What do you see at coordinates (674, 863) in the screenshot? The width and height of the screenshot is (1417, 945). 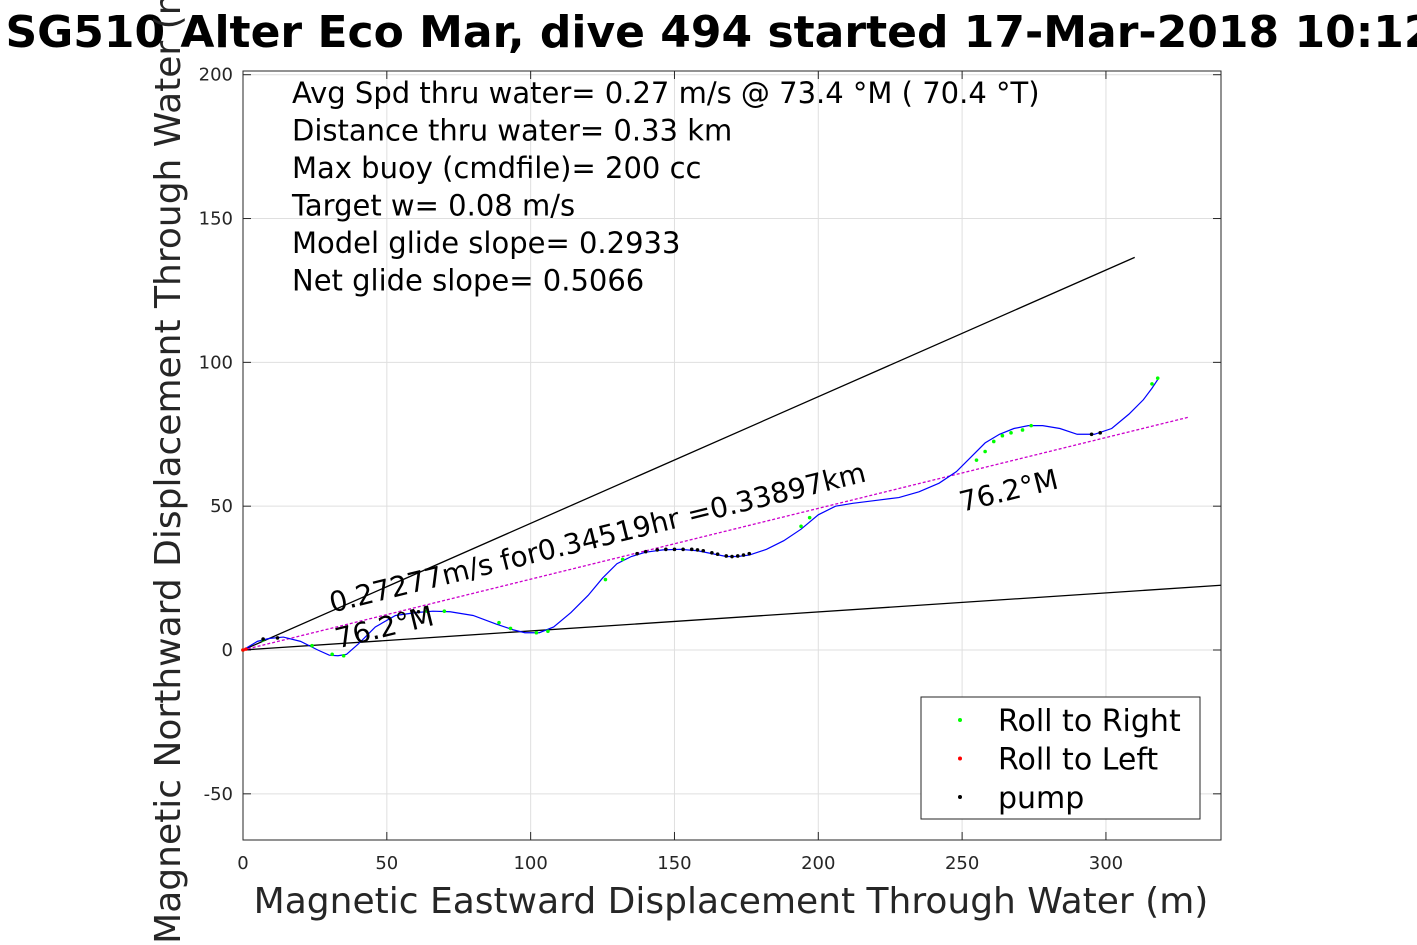 I see `x-tick-label: 150` at bounding box center [674, 863].